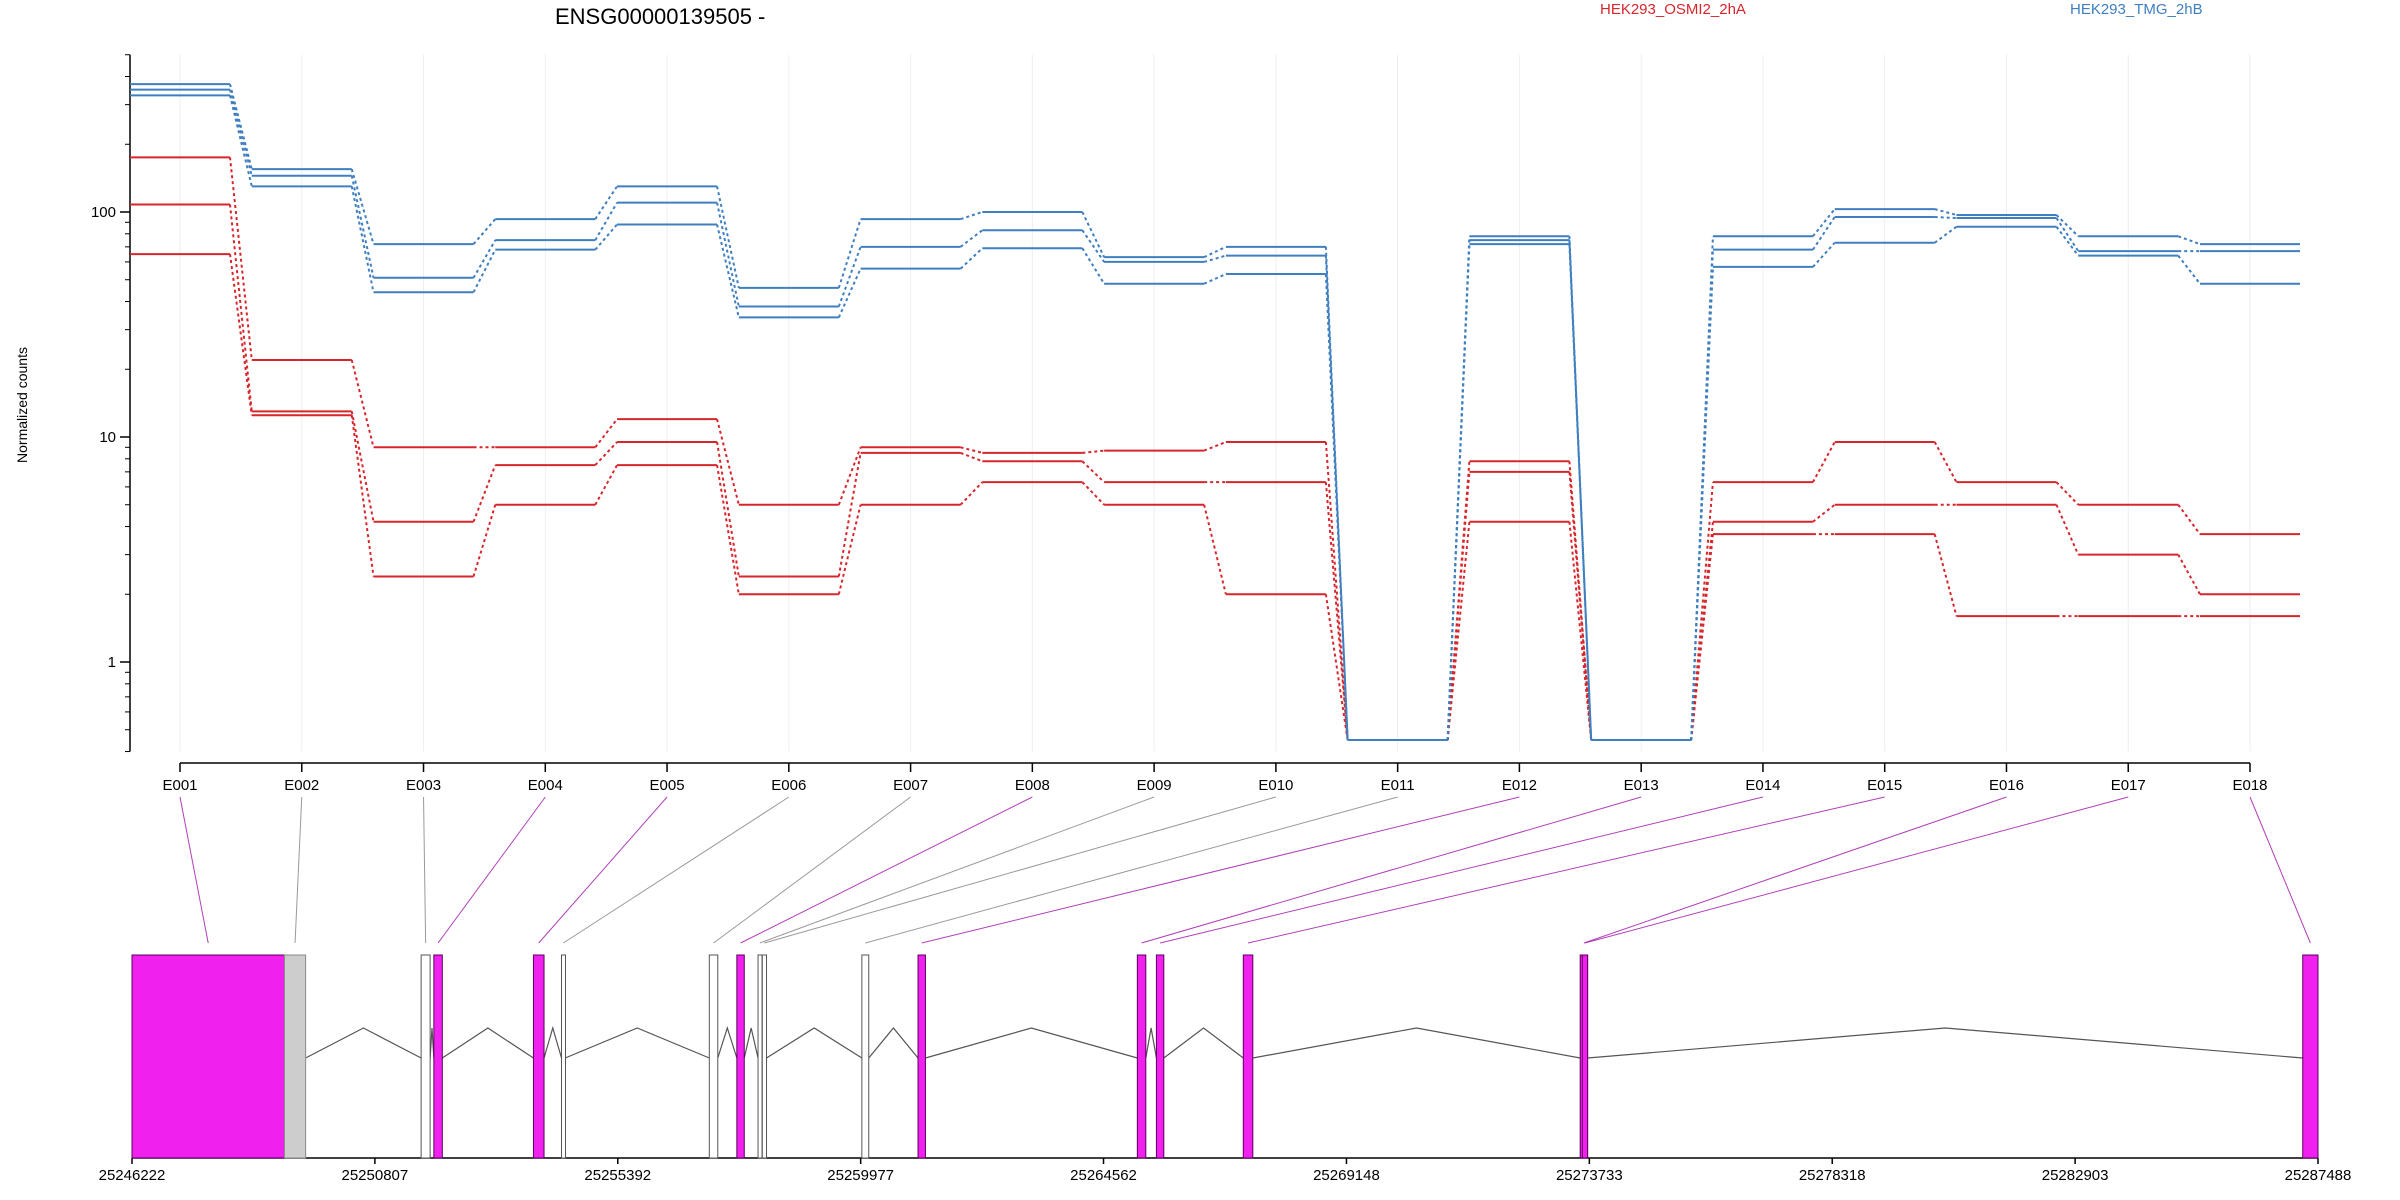  What do you see at coordinates (425, 870) in the screenshot?
I see `connector-E003` at bounding box center [425, 870].